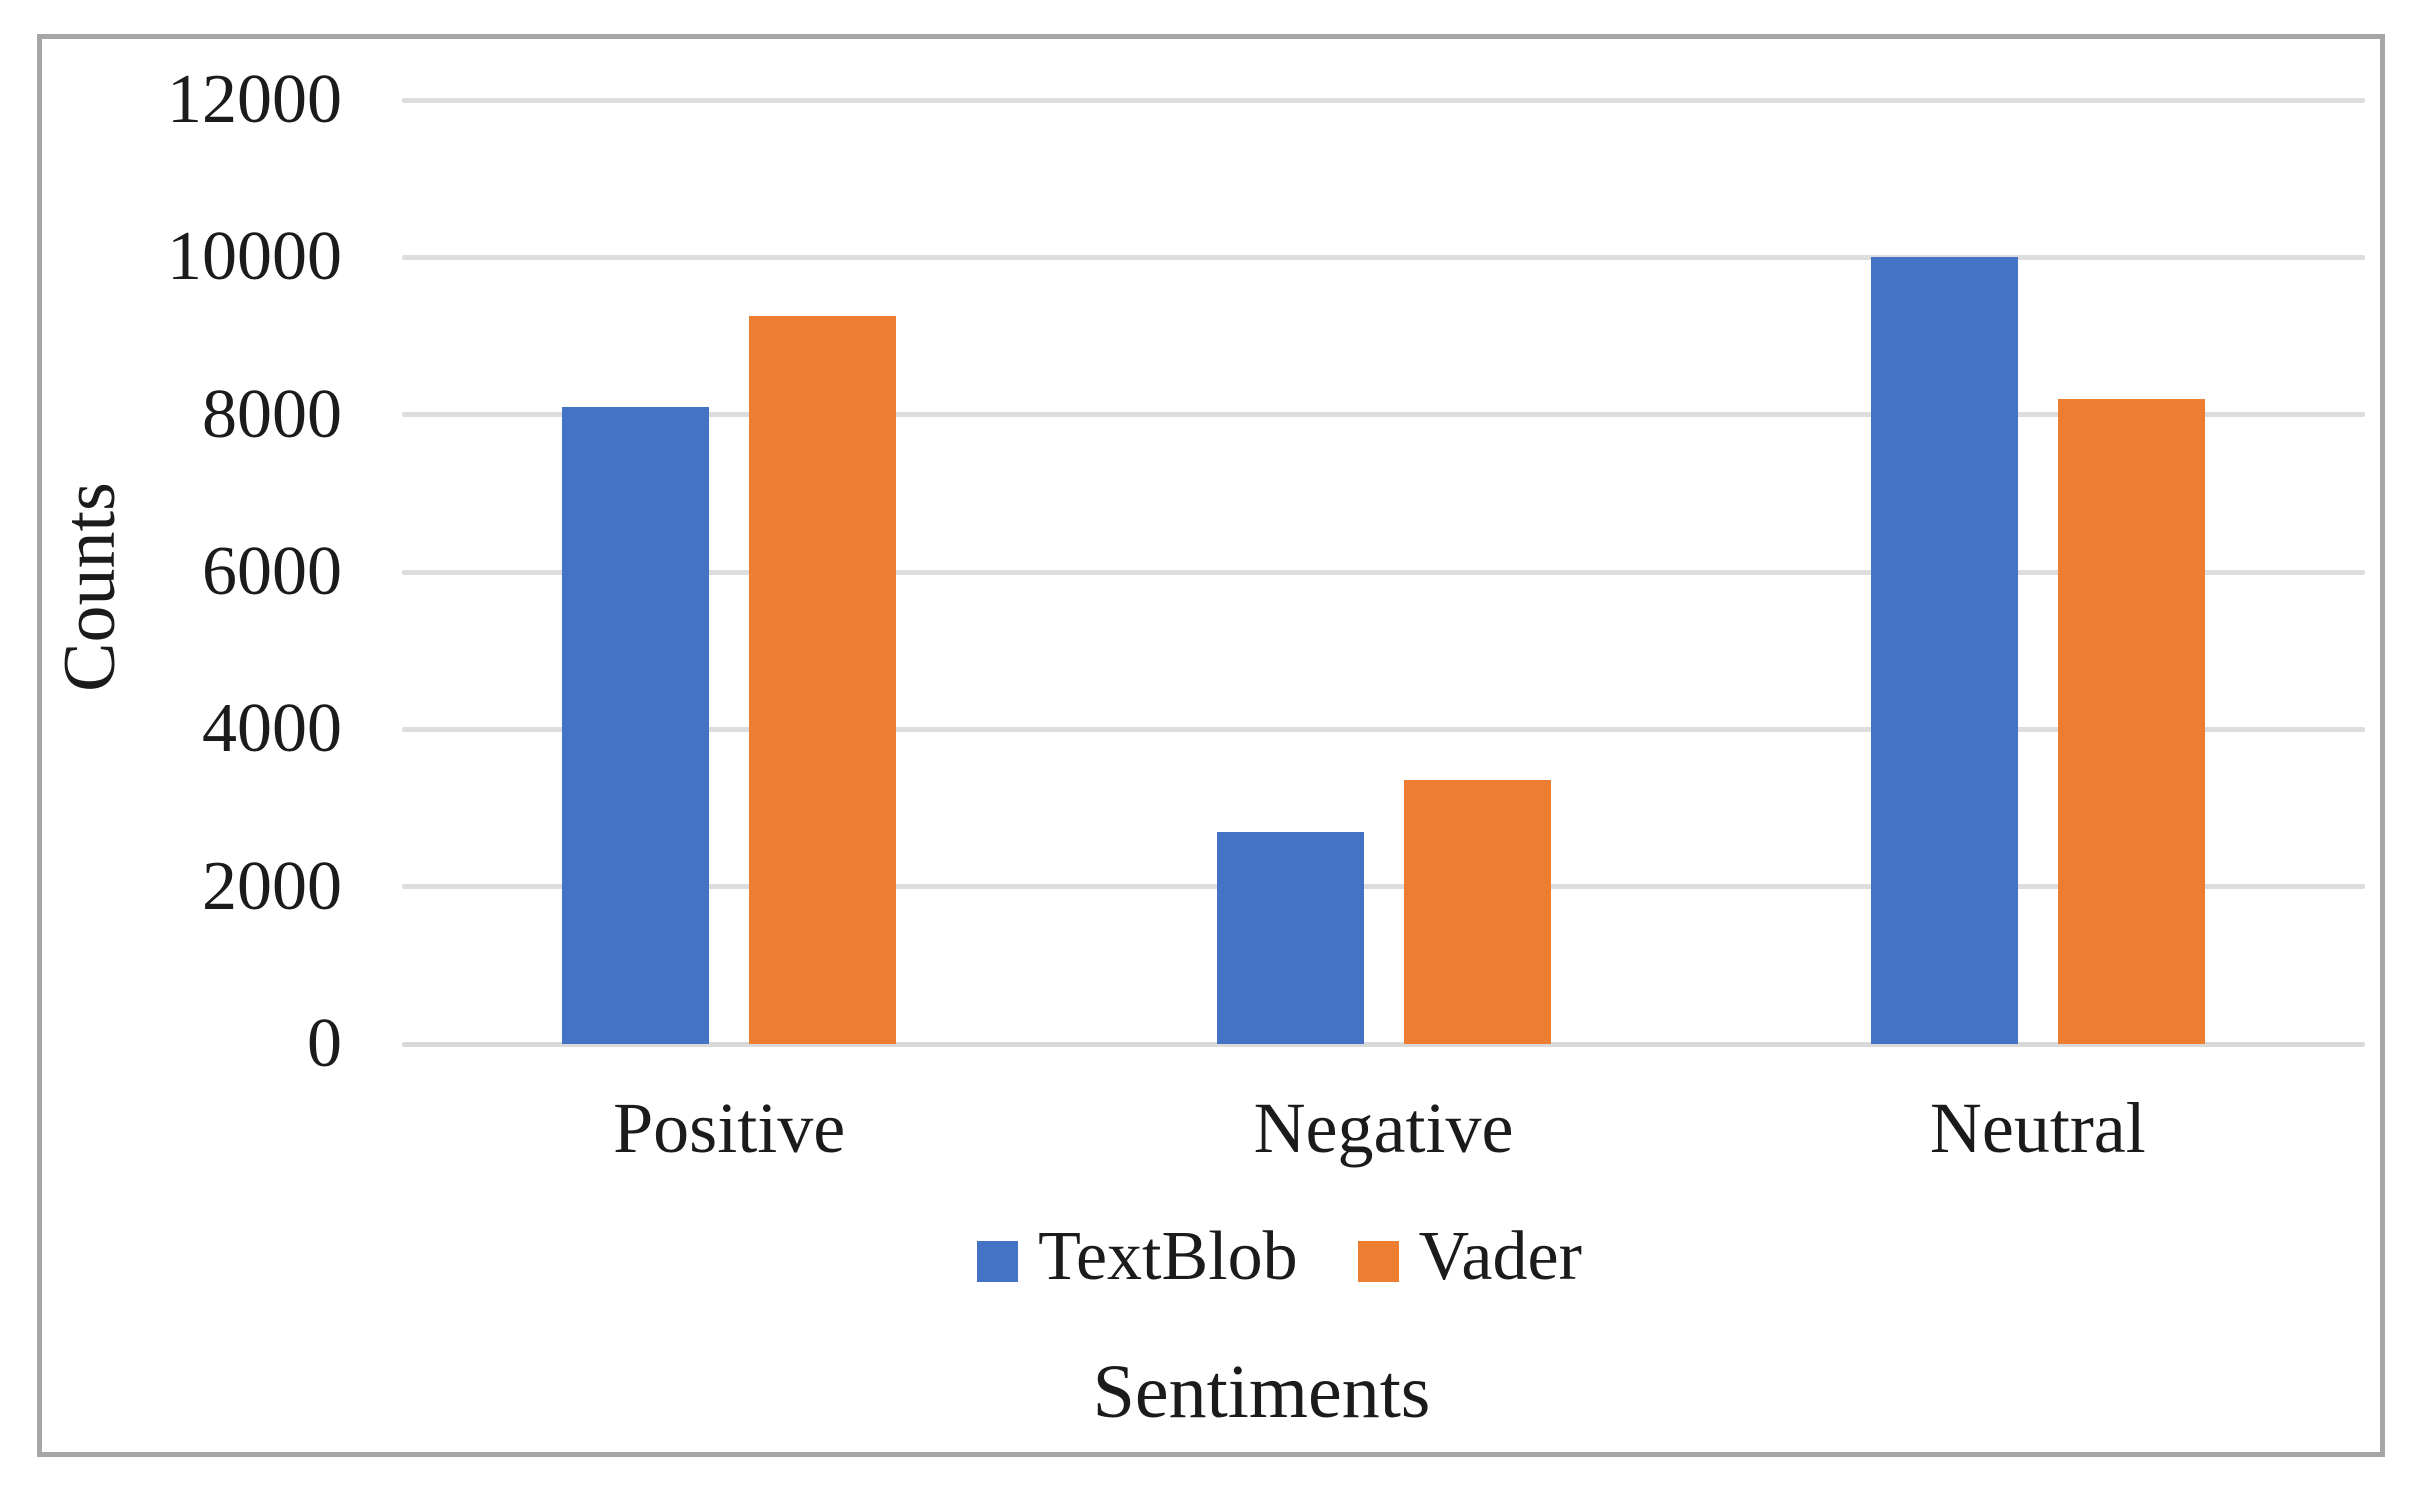 The width and height of the screenshot is (2423, 1502). Describe the element at coordinates (1500, 1256) in the screenshot. I see `legend-label-vader: Vader` at that location.